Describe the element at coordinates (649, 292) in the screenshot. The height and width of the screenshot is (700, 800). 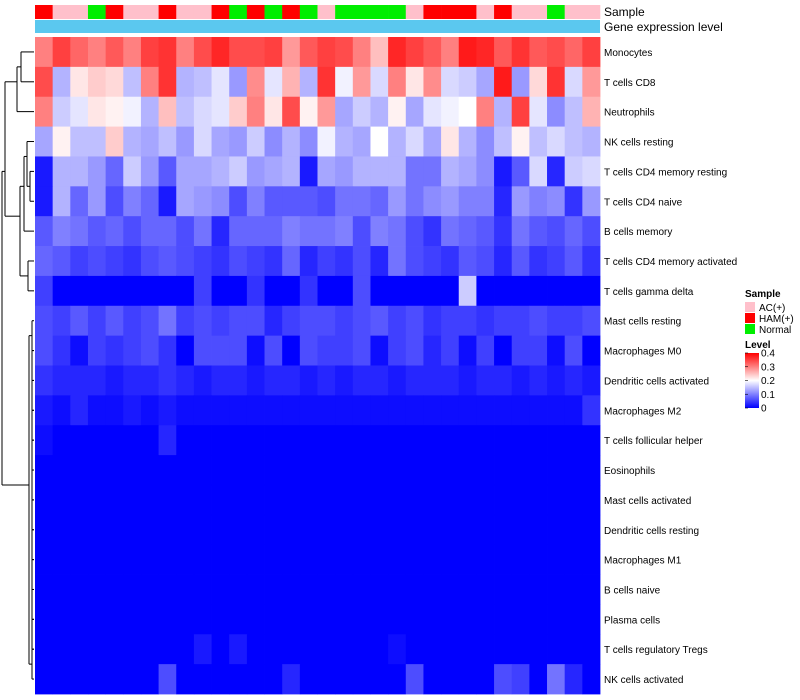
I see `row-label: T cells gamma delta` at that location.